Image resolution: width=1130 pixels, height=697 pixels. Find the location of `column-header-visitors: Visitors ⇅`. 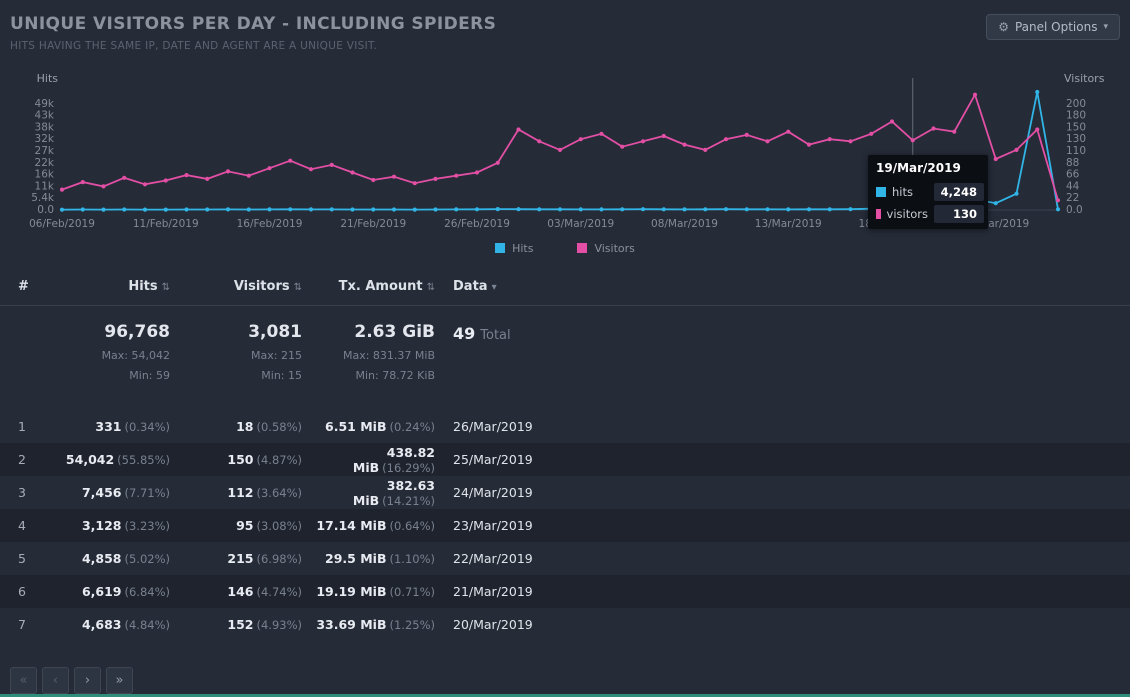

column-header-visitors: Visitors ⇅ is located at coordinates (236, 286).